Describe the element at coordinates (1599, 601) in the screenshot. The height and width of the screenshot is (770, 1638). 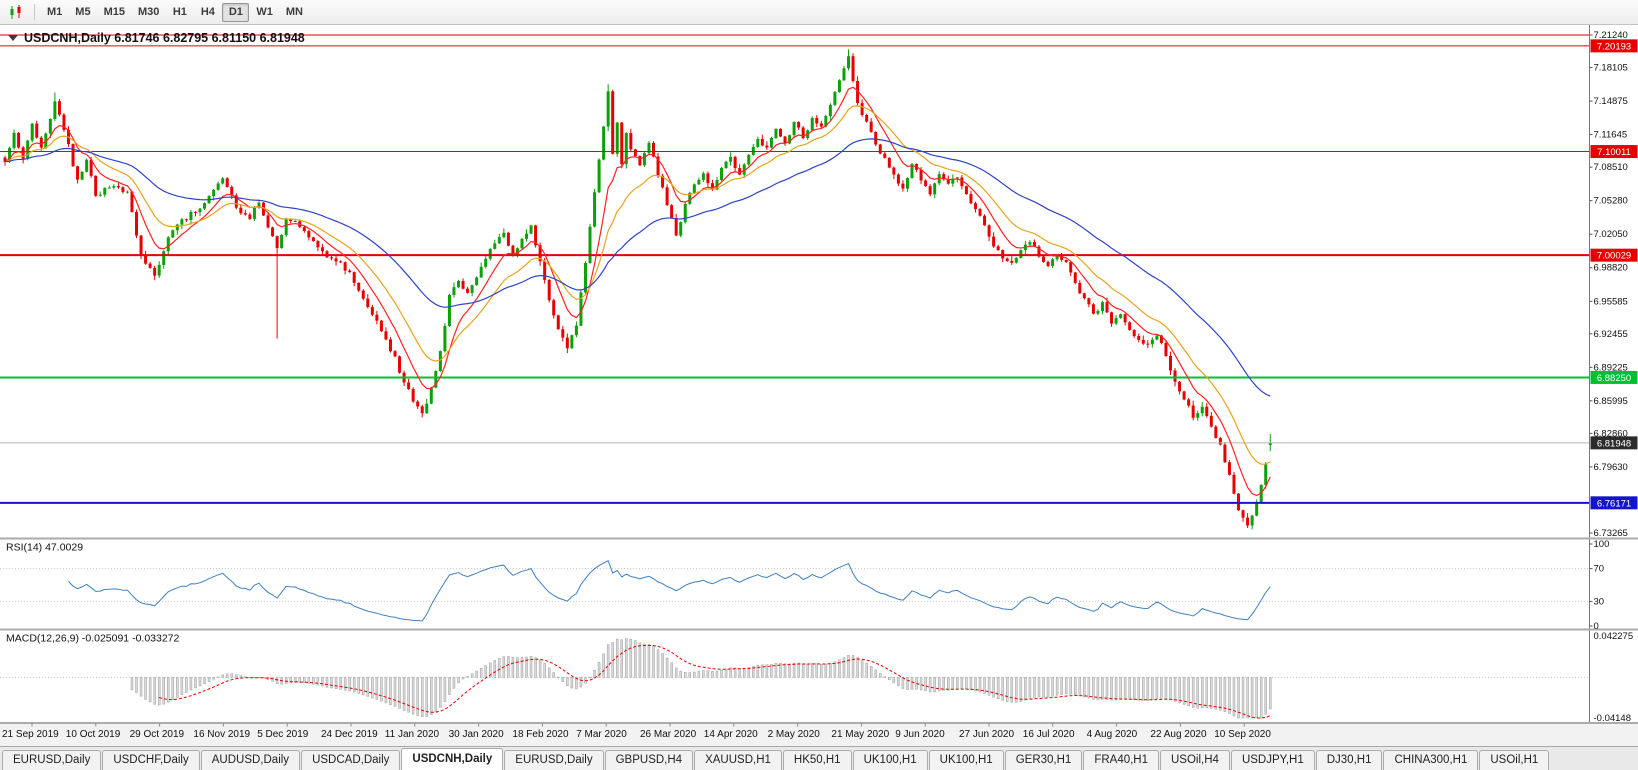
I see `svg-text: 30` at that location.